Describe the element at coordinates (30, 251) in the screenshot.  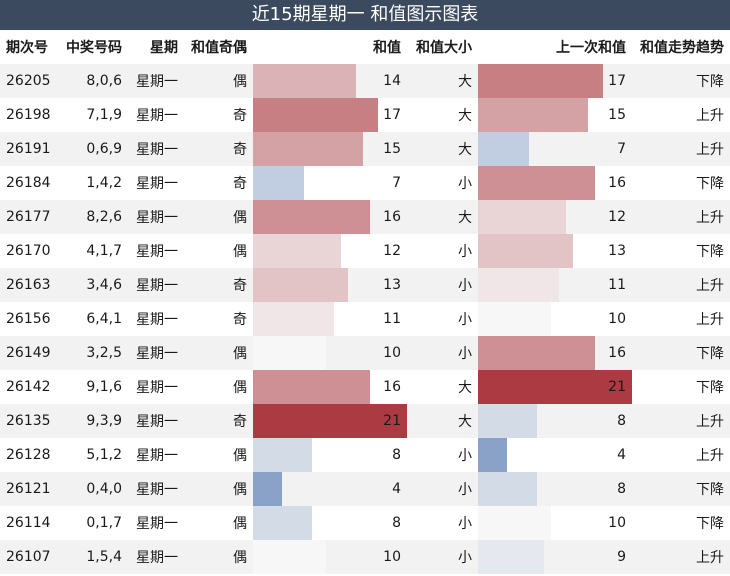
I see `issue-cell: 26170` at that location.